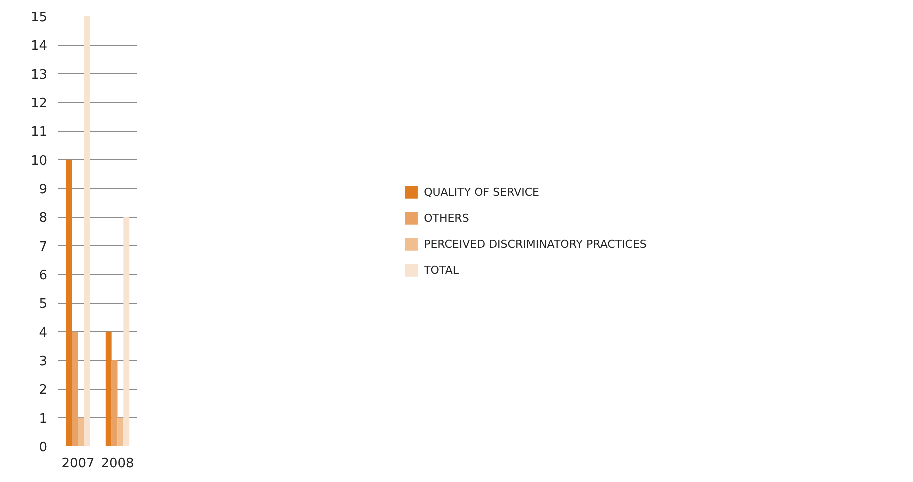 This screenshot has width=913, height=482. Describe the element at coordinates (43, 247) in the screenshot. I see `y-tick-label: 7` at that location.